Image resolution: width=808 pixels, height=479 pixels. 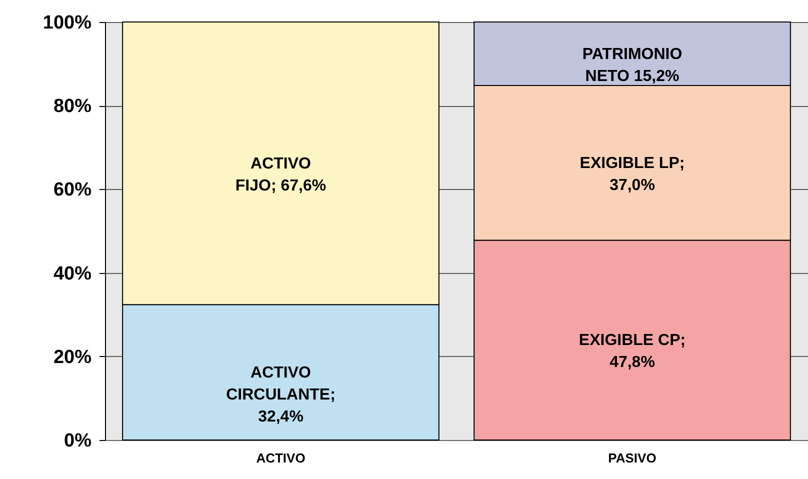 I want to click on data-label: ACTIVO FIJO; 67,6%, so click(x=280, y=174).